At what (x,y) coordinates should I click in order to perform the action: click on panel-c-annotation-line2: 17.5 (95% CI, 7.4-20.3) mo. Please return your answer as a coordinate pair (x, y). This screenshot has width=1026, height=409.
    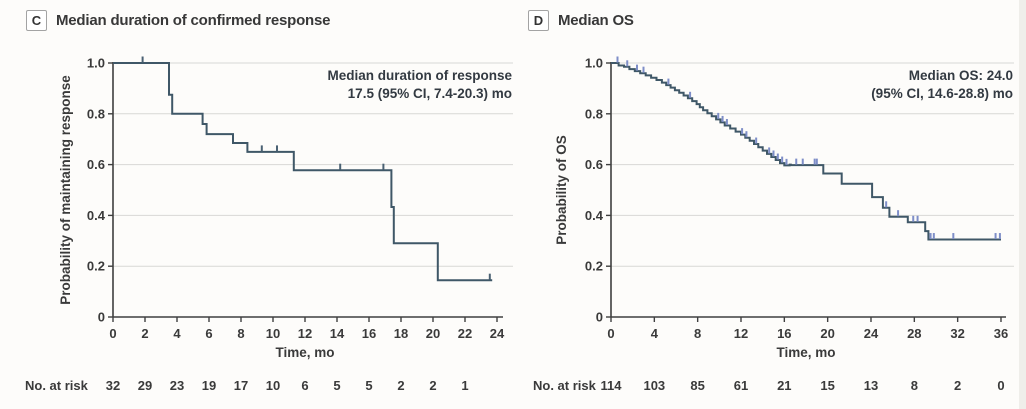
    Looking at the image, I should click on (429, 93).